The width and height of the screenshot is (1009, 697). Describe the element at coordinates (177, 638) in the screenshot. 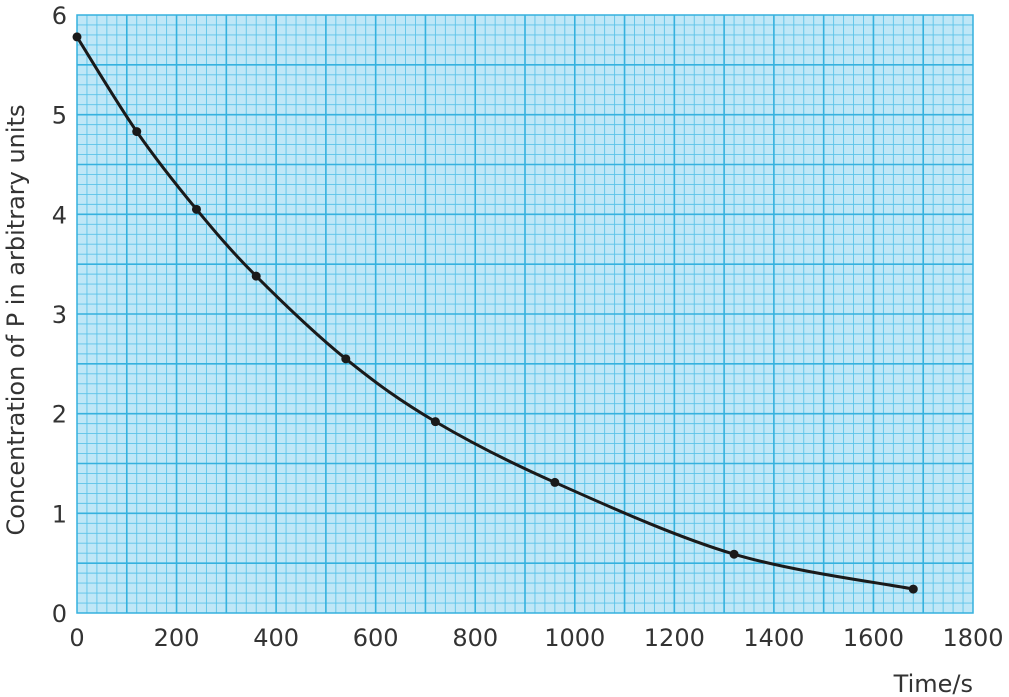

I see `x-tick-label: 200` at that location.